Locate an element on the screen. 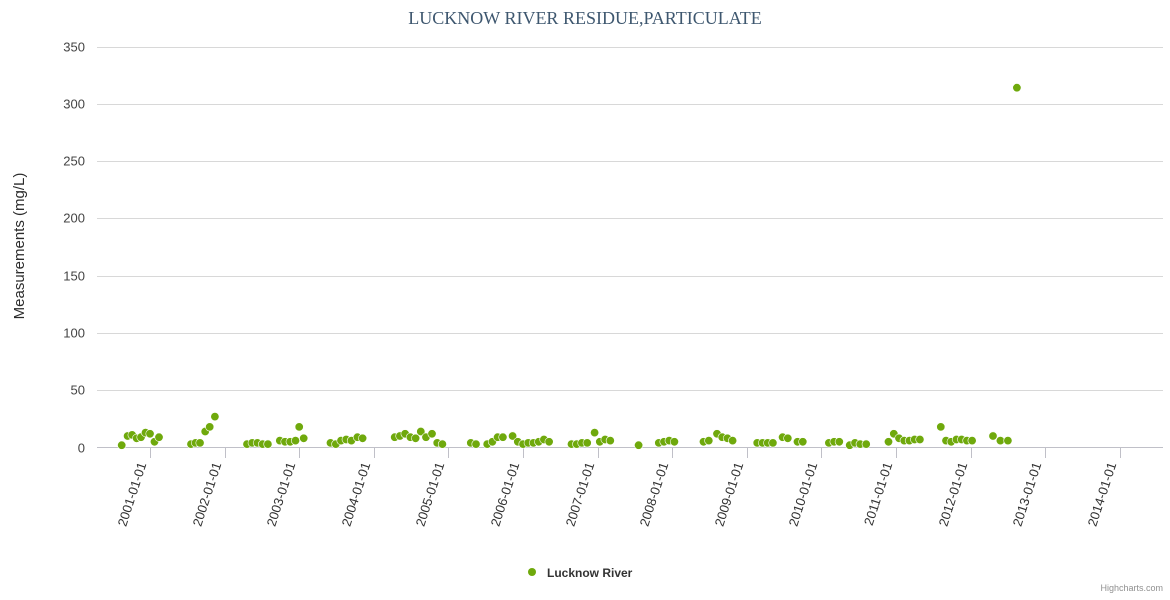  y-tick-label: 100 is located at coordinates (74, 333).